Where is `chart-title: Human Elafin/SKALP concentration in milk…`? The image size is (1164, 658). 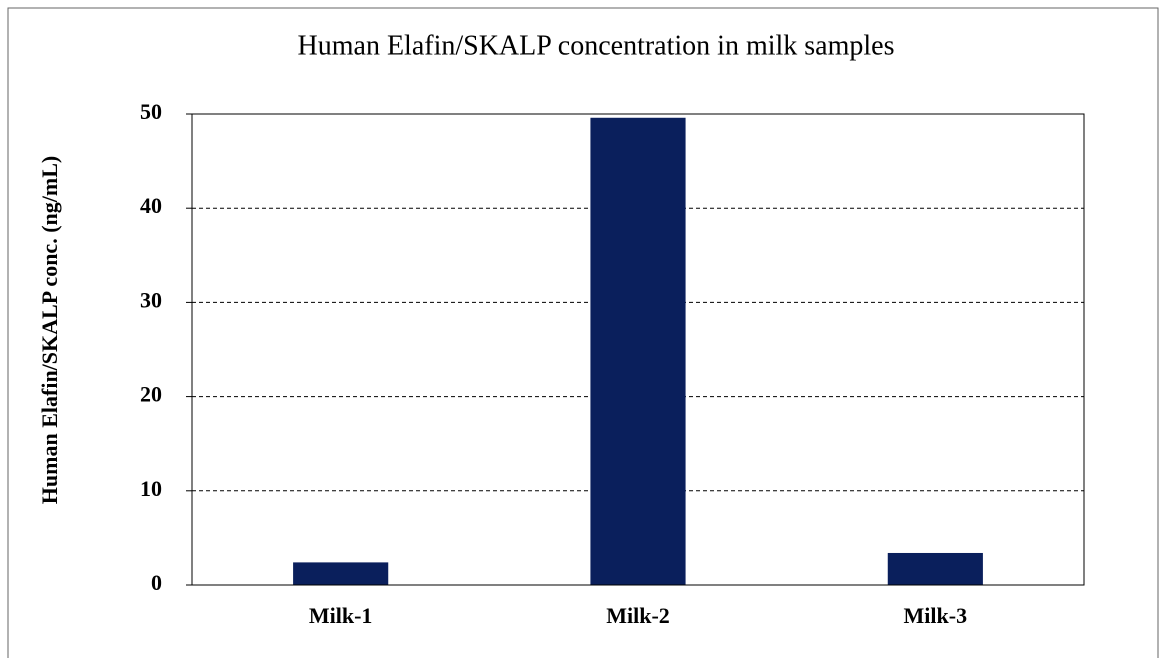 chart-title: Human Elafin/SKALP concentration in milk… is located at coordinates (596, 45).